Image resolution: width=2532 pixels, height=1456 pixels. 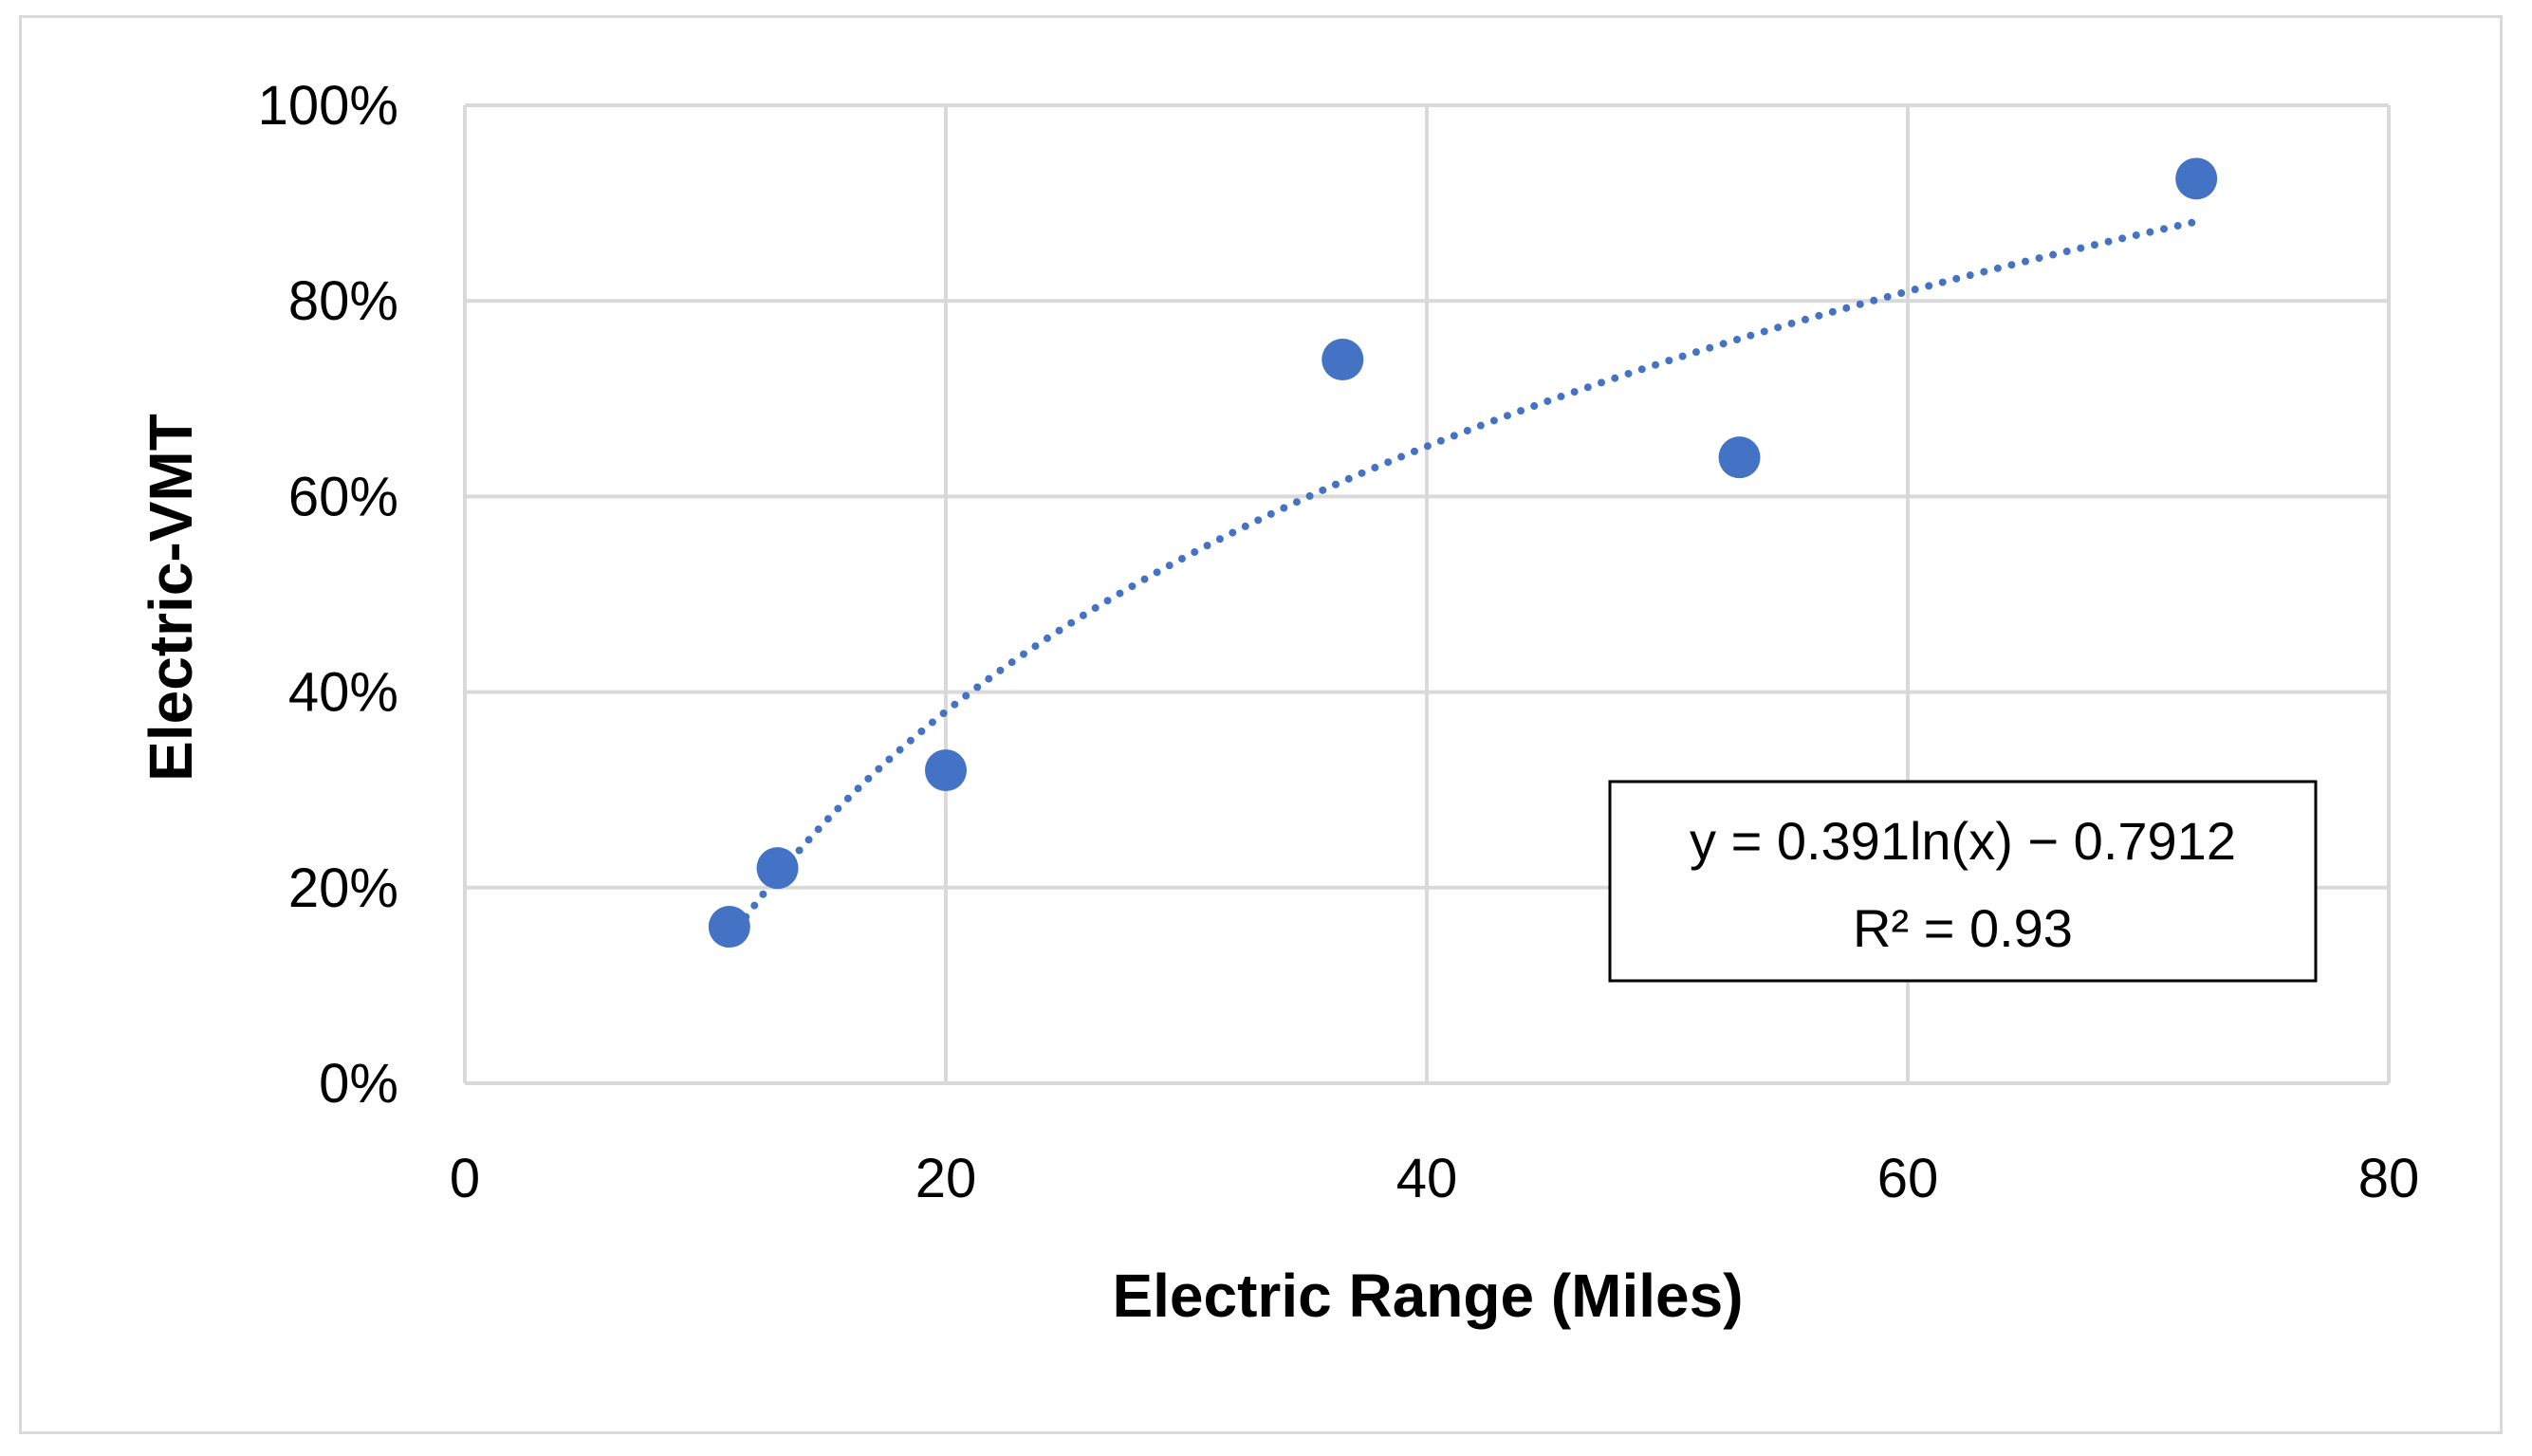 What do you see at coordinates (328, 595) in the screenshot?
I see `y-axis-tick-labels: 0% 20% 40% 60% 80% 100%` at bounding box center [328, 595].